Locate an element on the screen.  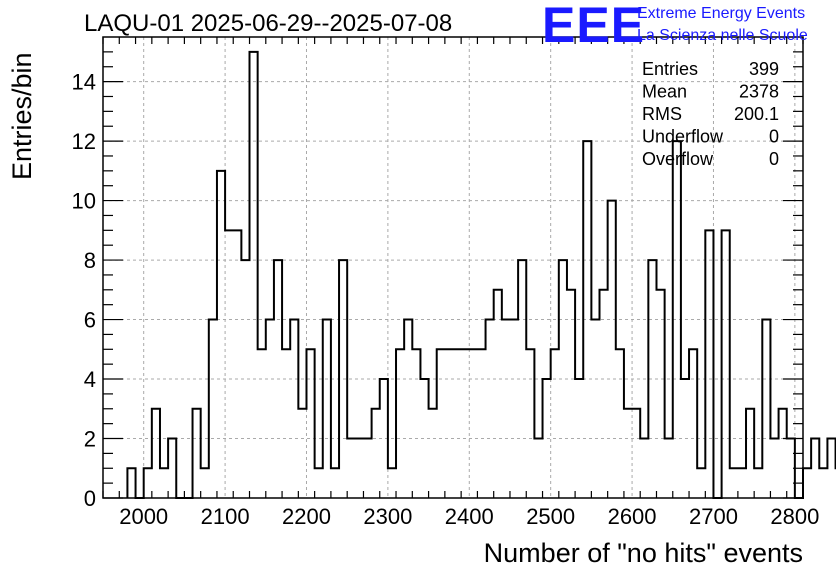
y-axis-title: Entries/bin is located at coordinates (22, 116).